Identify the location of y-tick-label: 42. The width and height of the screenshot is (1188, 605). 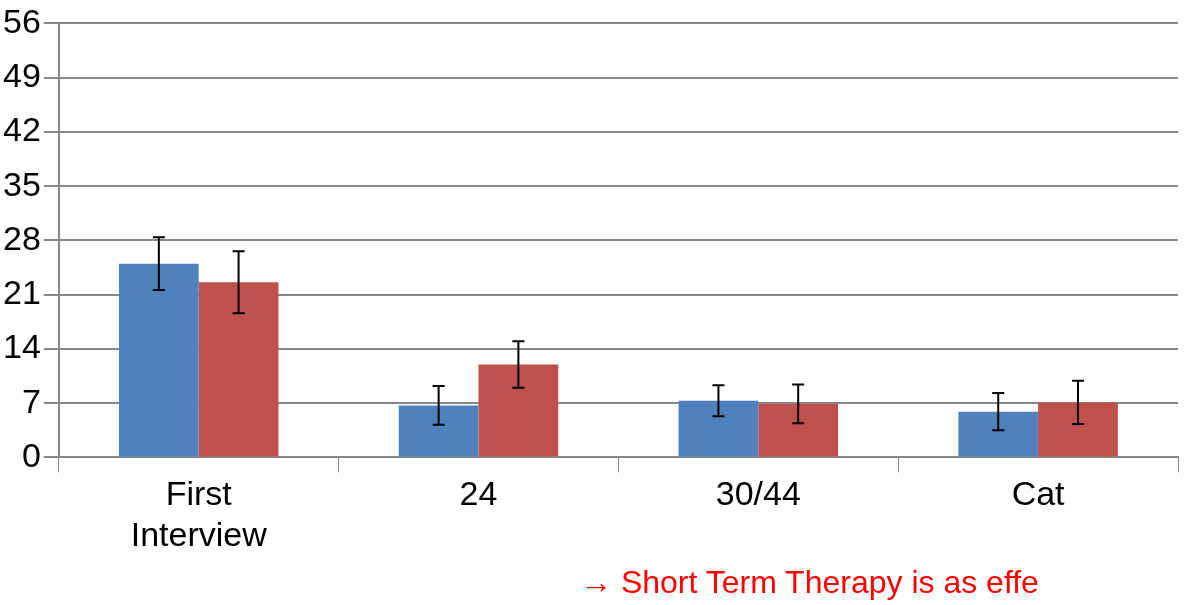
(21, 129).